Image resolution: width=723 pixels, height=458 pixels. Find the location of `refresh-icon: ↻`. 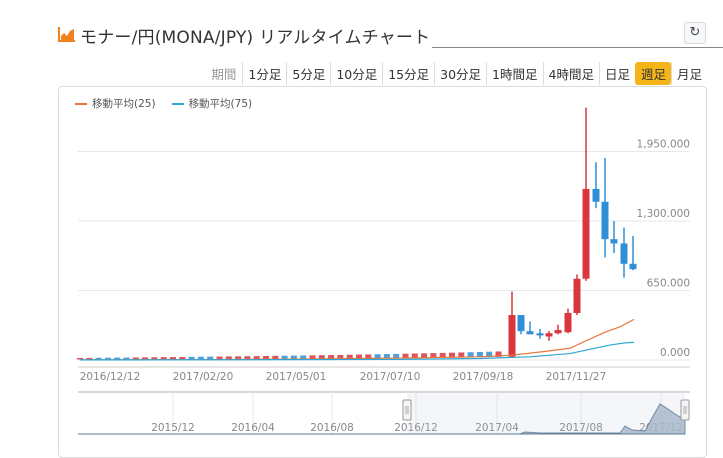

refresh-icon: ↻ is located at coordinates (695, 32).